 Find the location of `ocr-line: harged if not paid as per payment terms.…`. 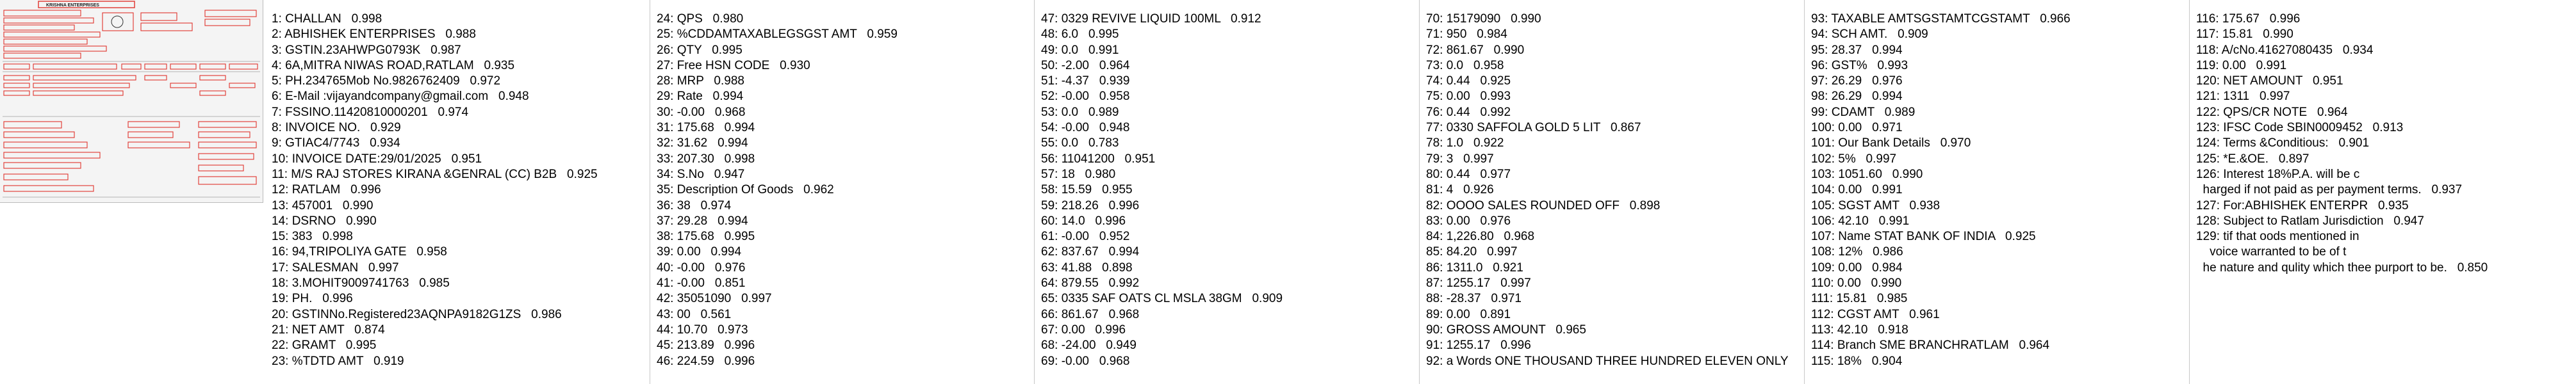

ocr-line: harged if not paid as per payment terms.… is located at coordinates (2329, 190).